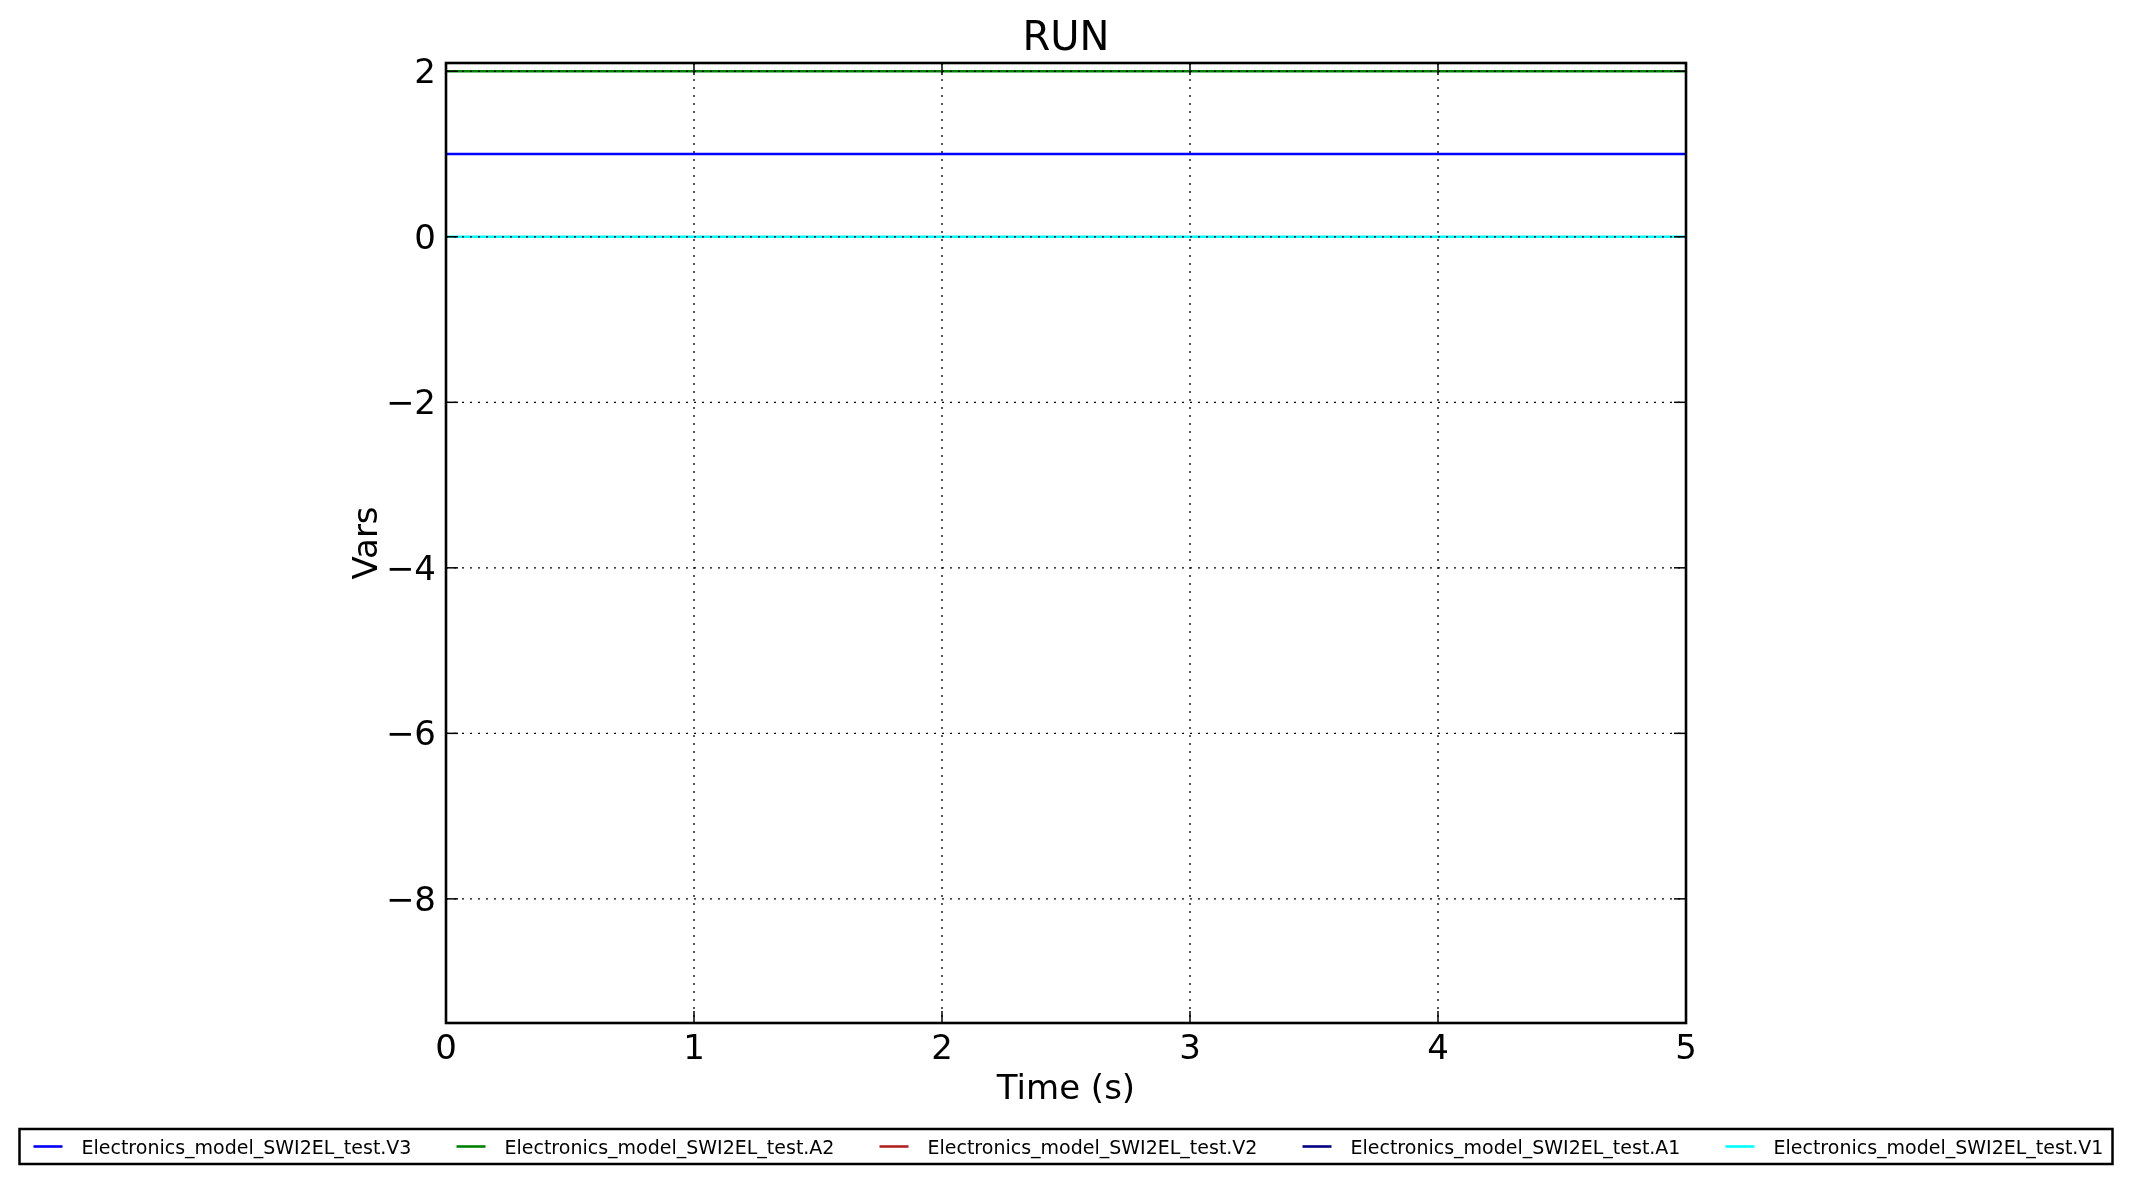 Image resolution: width=2132 pixels, height=1184 pixels. Describe the element at coordinates (365, 543) in the screenshot. I see `y-axis-title: Vars` at that location.